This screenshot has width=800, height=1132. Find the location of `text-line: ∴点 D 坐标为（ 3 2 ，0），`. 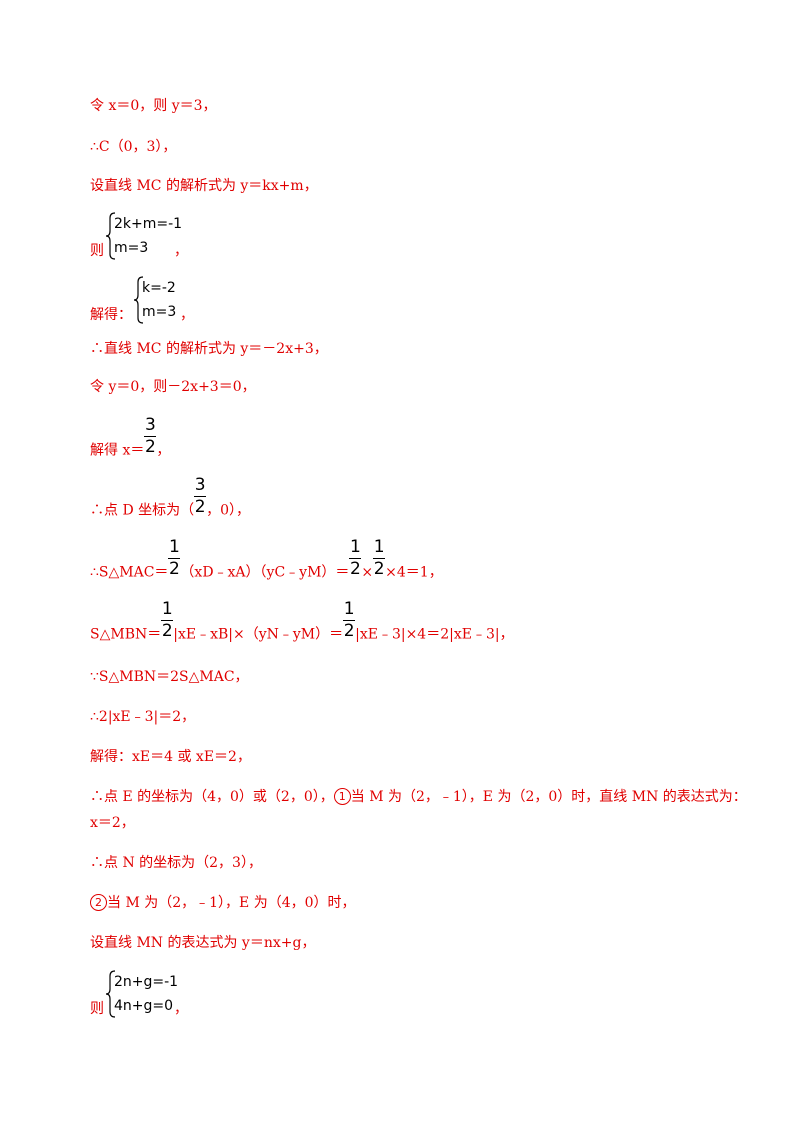

text-line: ∴点 D 坐标为（ 3 2 ，0）， is located at coordinates (170, 498).